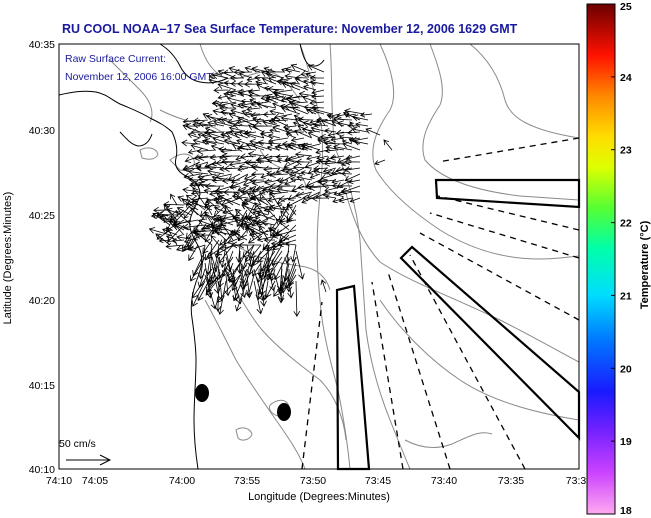 The height and width of the screenshot is (518, 651). I want to click on y-tick-label: 40:30, so click(42, 131).